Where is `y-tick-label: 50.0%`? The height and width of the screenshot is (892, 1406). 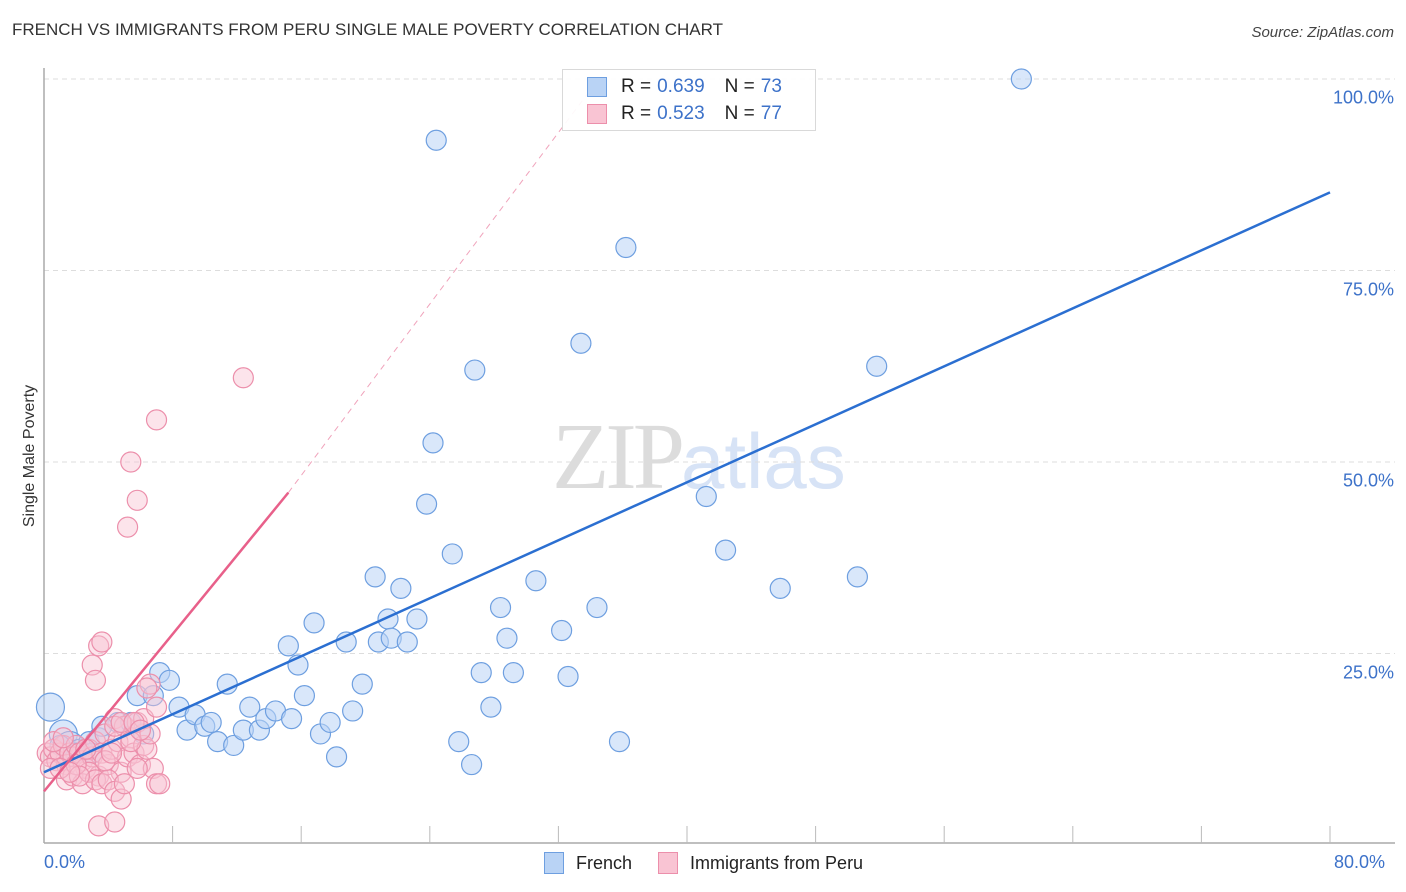 y-tick-label: 50.0% is located at coordinates (1368, 480).